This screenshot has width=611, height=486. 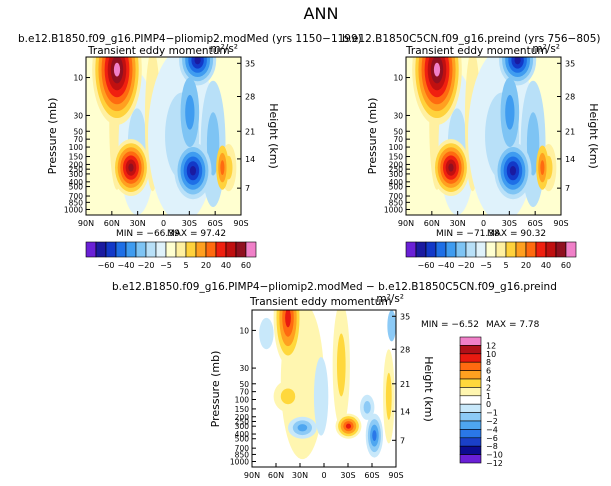 I want to click on left-colorbar: −60 −40 −20 −5 5 20 40 60, so click(x=171, y=255).